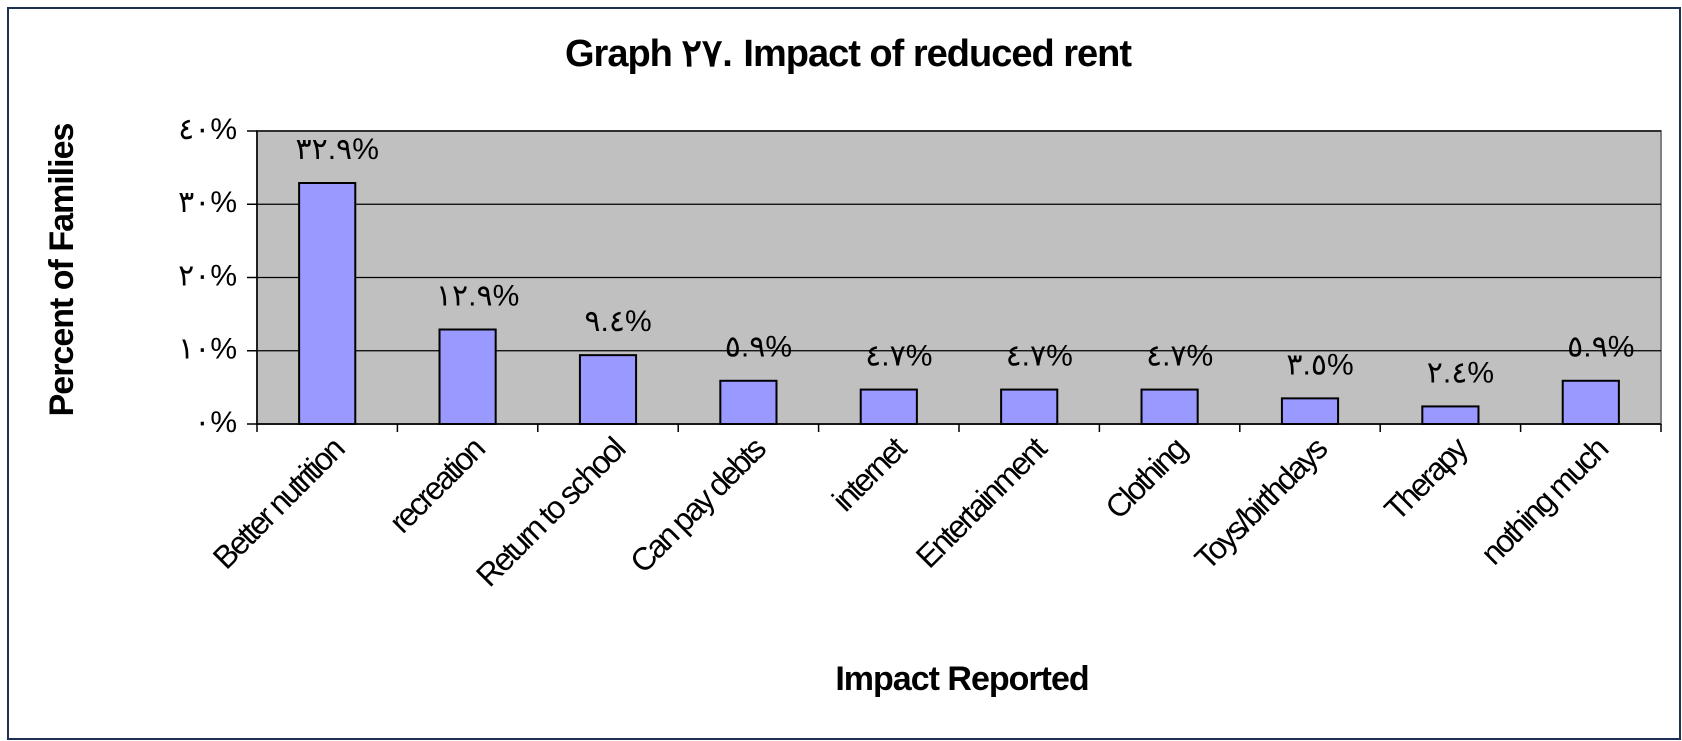 The height and width of the screenshot is (741, 1682). I want to click on y-tick-label: ٣٠%, so click(207, 202).